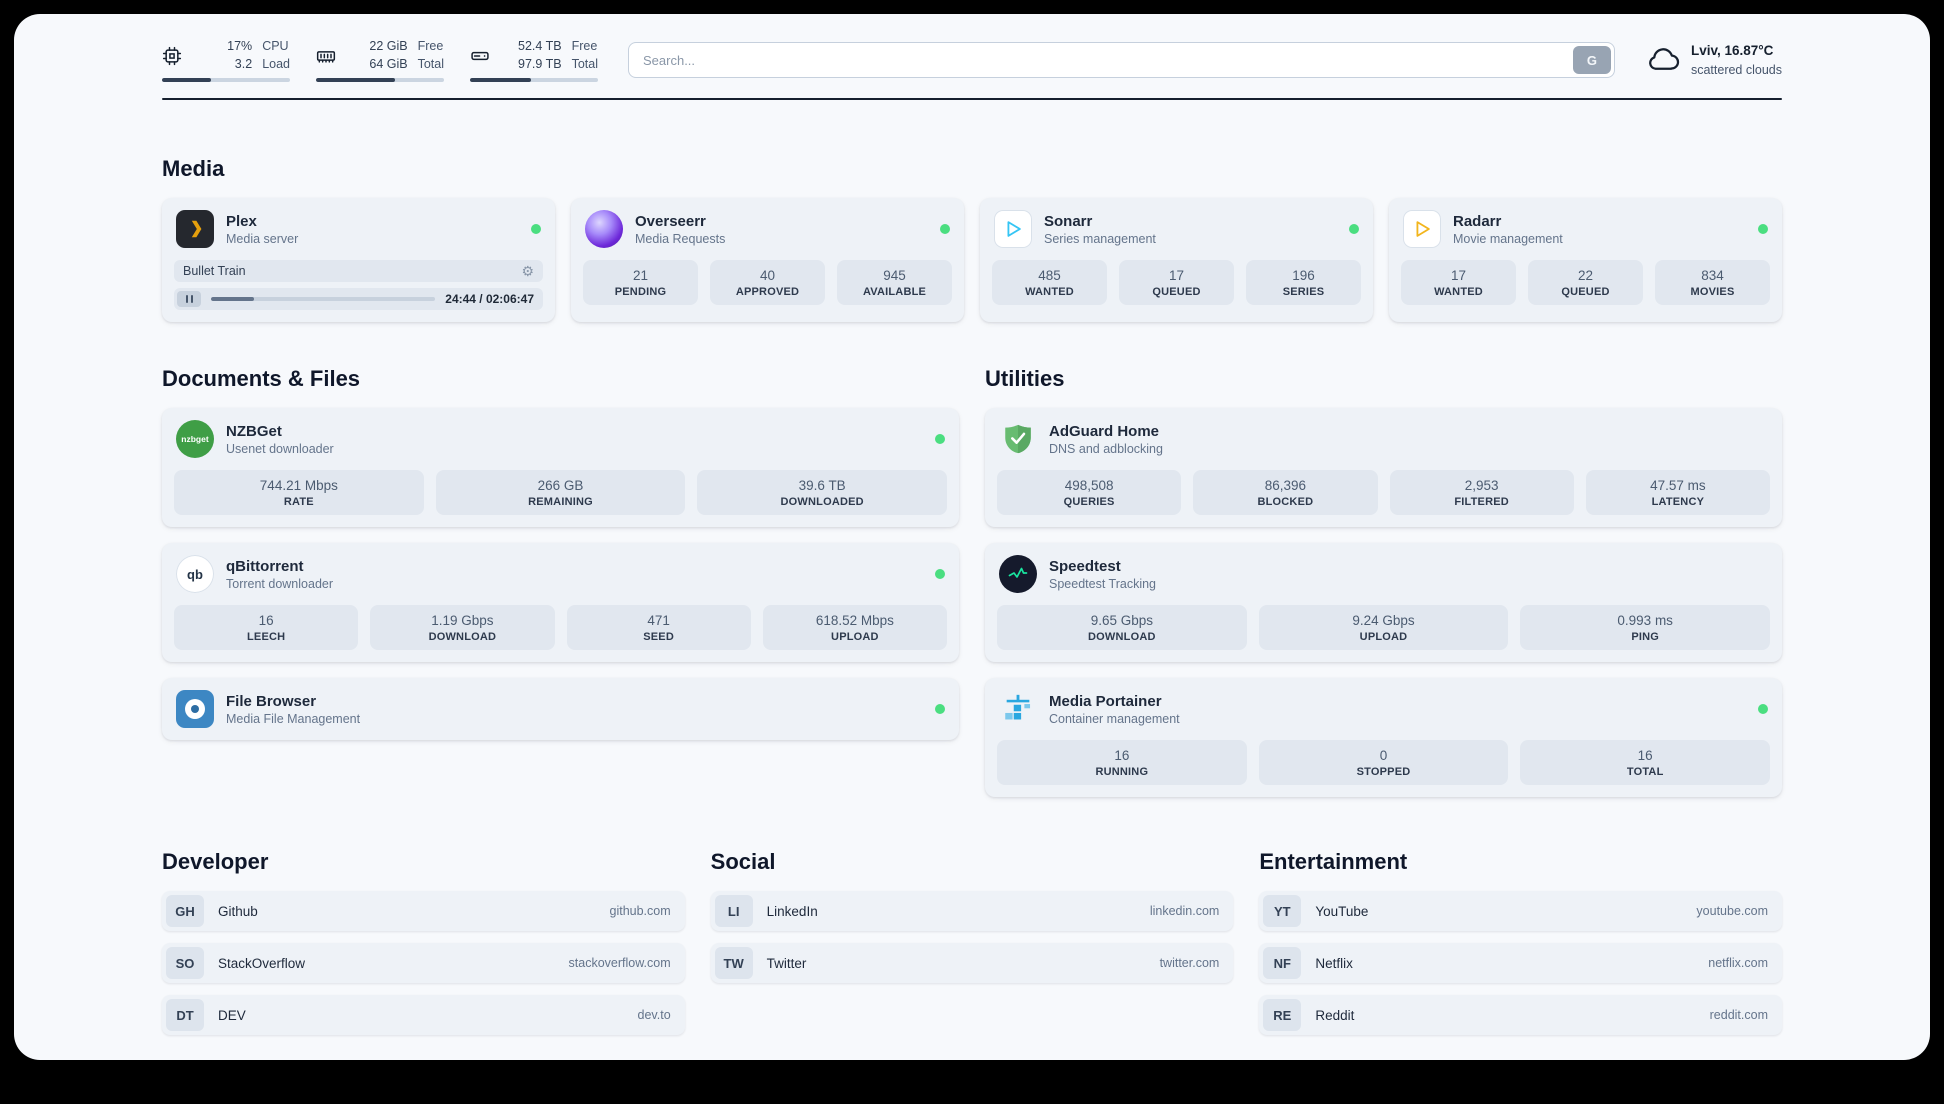 Image resolution: width=1944 pixels, height=1104 pixels. I want to click on service-description: Speedtest Tracking, so click(1103, 583).